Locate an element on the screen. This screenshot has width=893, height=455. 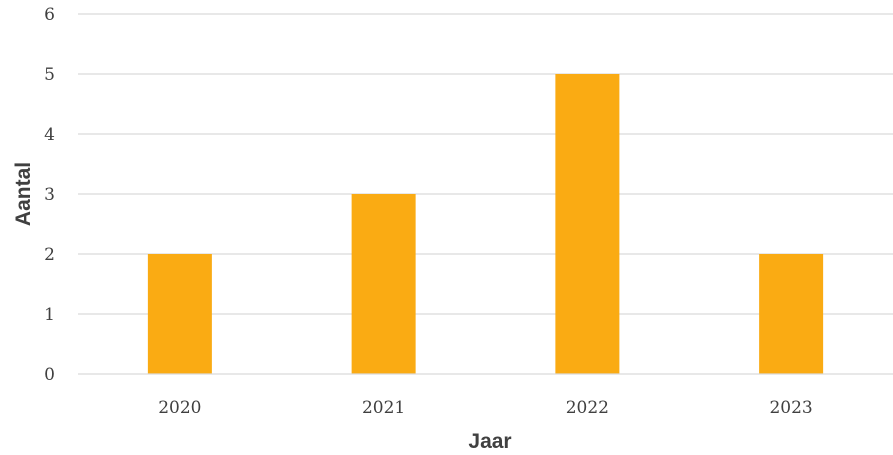
y-tick-label: 6 is located at coordinates (49, 15).